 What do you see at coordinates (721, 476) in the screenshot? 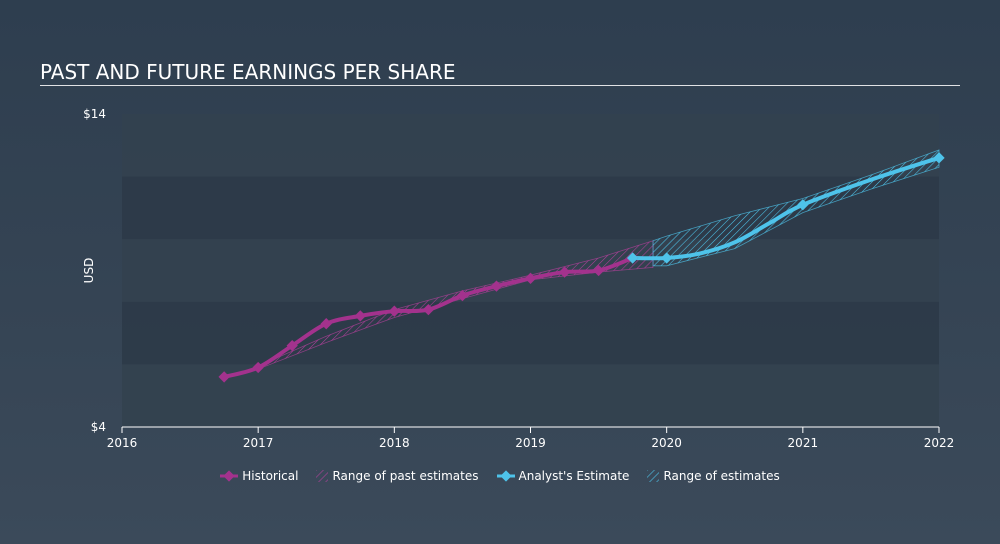
I see `legend-estimate-range-label: Range of estimates` at bounding box center [721, 476].